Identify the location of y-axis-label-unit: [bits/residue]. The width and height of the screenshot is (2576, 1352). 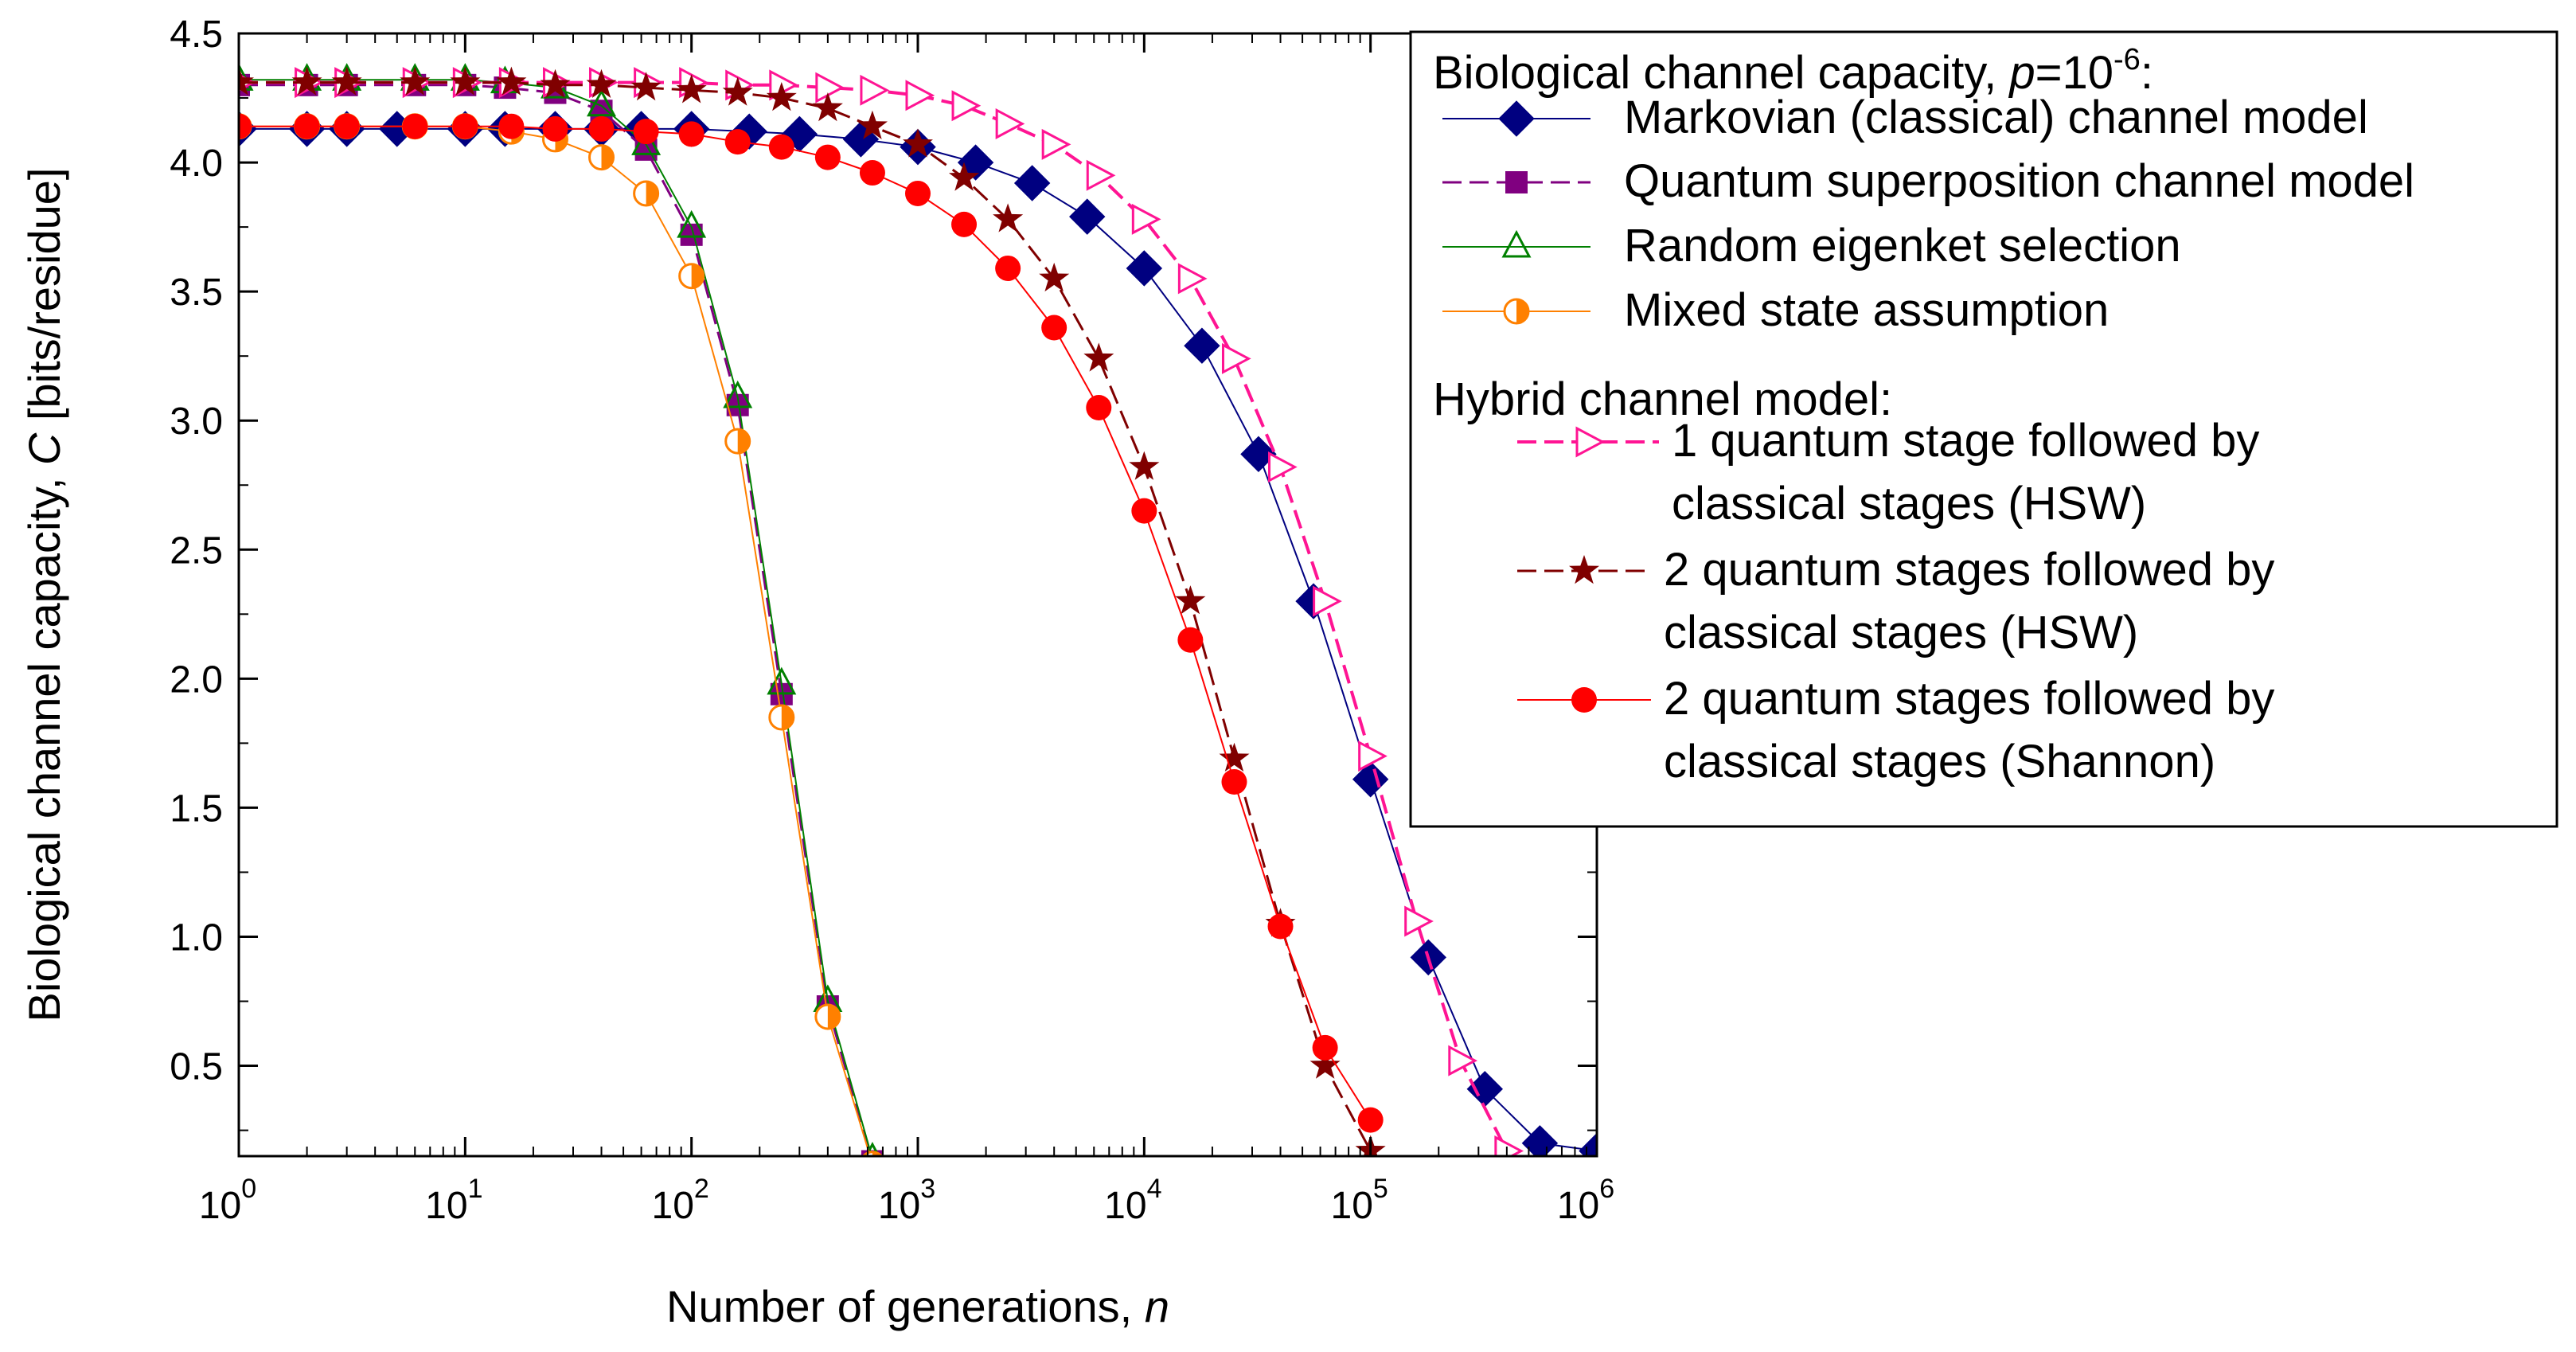
(44, 300).